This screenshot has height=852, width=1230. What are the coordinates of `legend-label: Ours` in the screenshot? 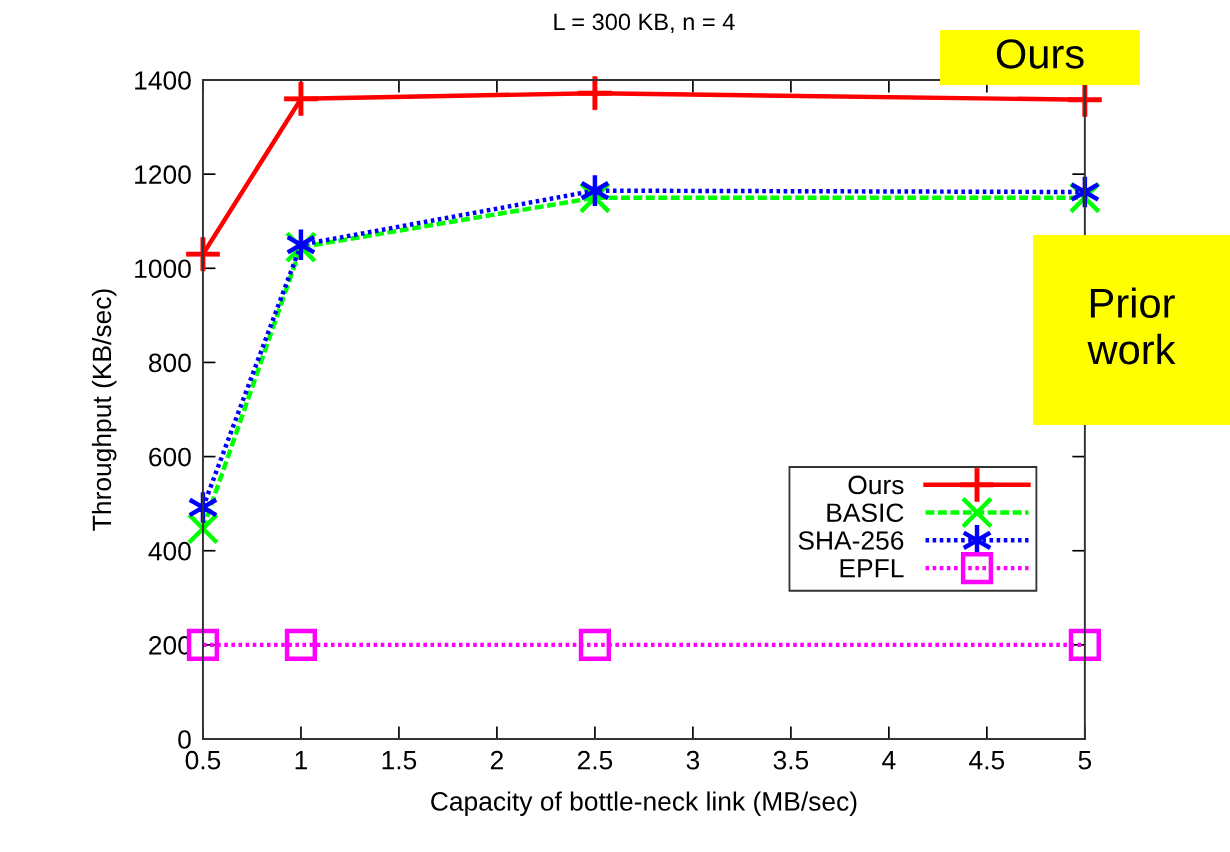 It's located at (876, 485).